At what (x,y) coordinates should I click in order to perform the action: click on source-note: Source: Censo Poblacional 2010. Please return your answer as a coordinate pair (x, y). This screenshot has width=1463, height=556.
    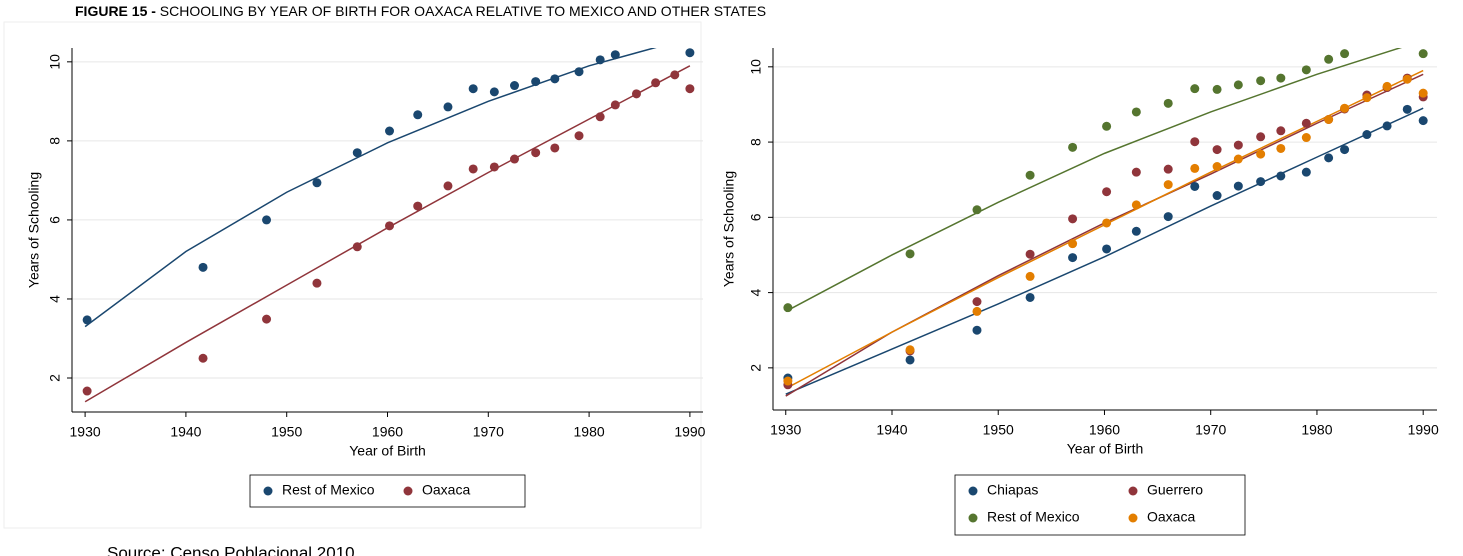
    Looking at the image, I should click on (231, 549).